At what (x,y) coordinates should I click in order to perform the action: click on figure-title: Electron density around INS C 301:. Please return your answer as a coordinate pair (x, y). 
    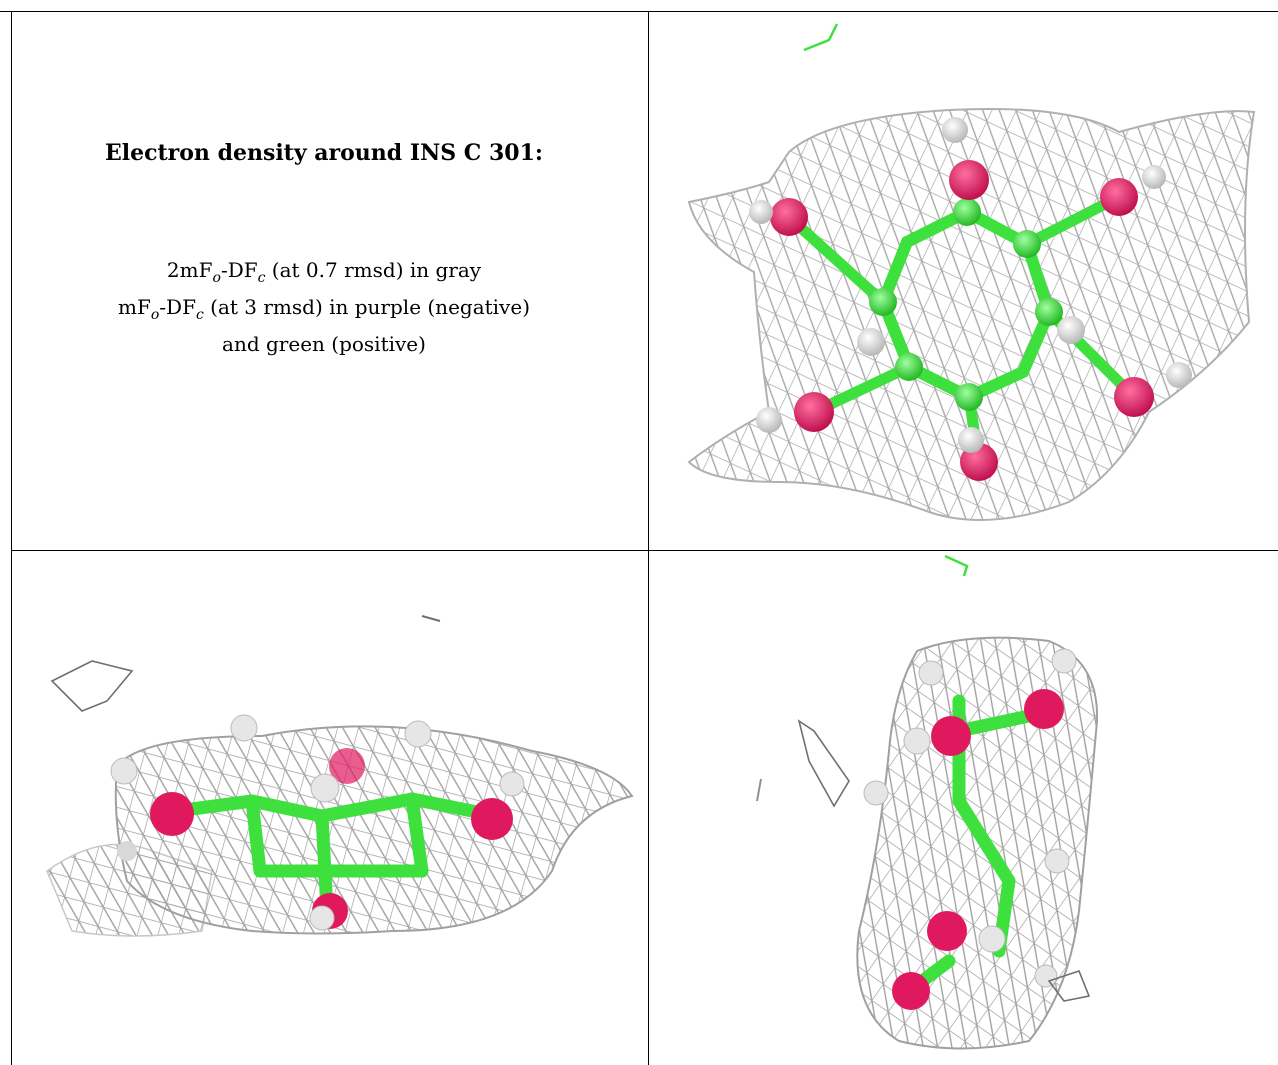
    Looking at the image, I should click on (324, 153).